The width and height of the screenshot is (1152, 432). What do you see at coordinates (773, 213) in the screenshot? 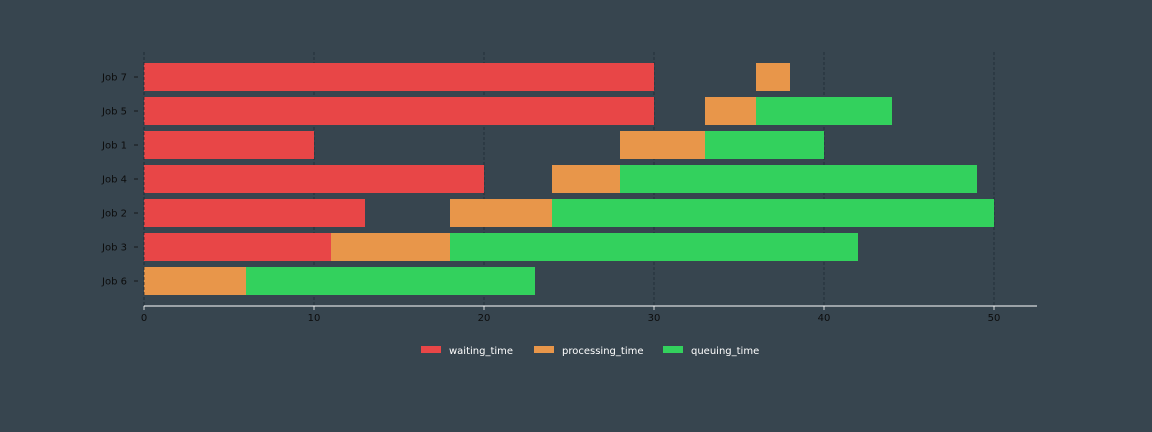
I see `bar-job-2-queuing-time` at bounding box center [773, 213].